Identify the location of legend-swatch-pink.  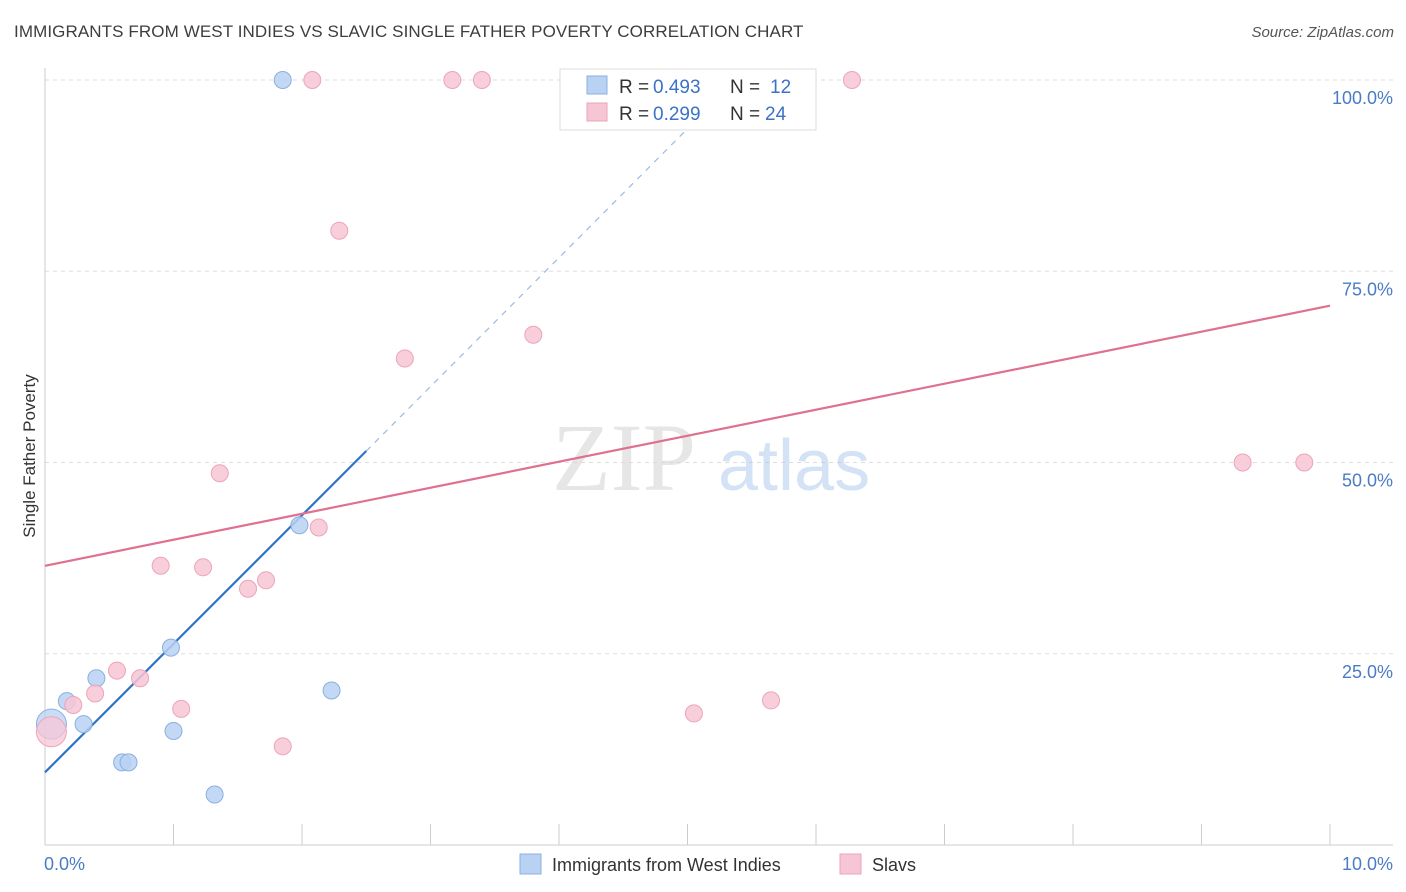
(597, 112).